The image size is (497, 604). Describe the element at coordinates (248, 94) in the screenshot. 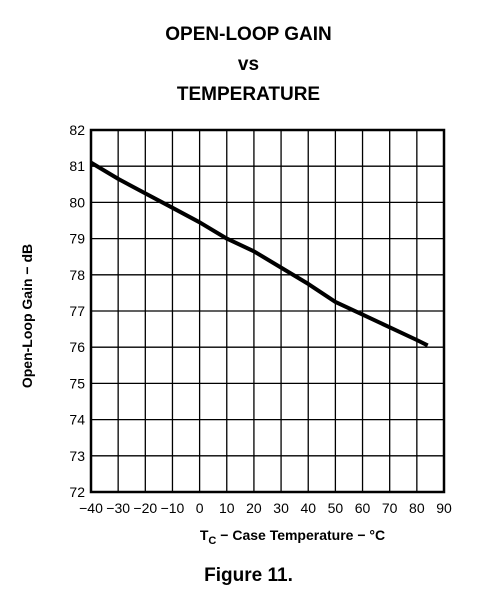

I see `chart-title-line-3: TEMPERATURE` at that location.